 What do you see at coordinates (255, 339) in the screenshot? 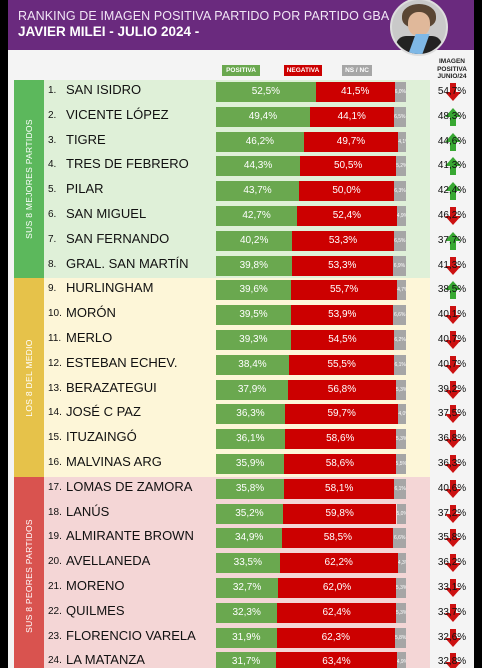
I see `chart-row: 11. MERLO 39,3% 54,5% 6,2% 40,7%` at bounding box center [255, 339].